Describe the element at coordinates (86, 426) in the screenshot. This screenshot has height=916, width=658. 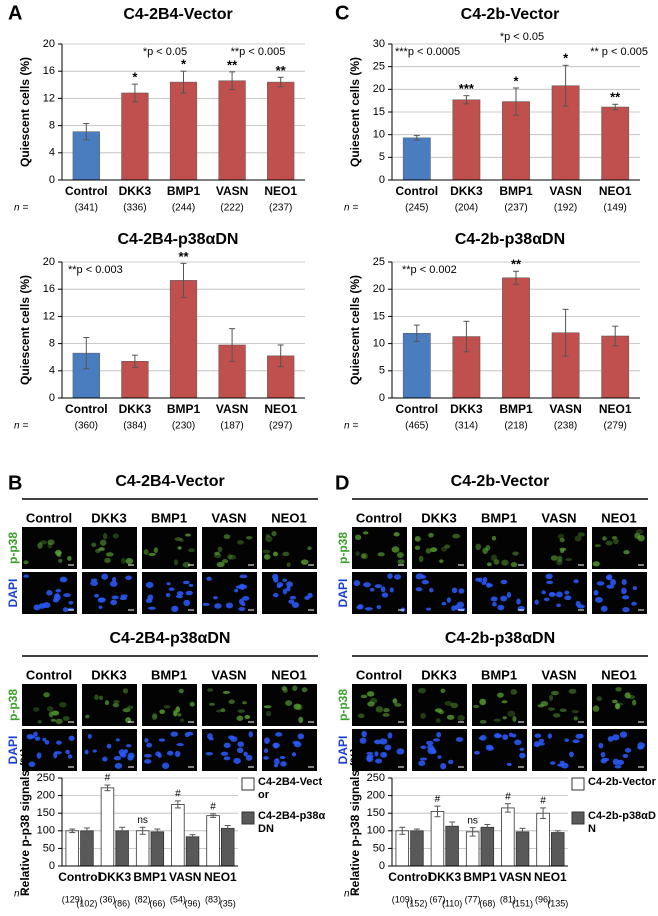
I see `n-count: (360)` at that location.